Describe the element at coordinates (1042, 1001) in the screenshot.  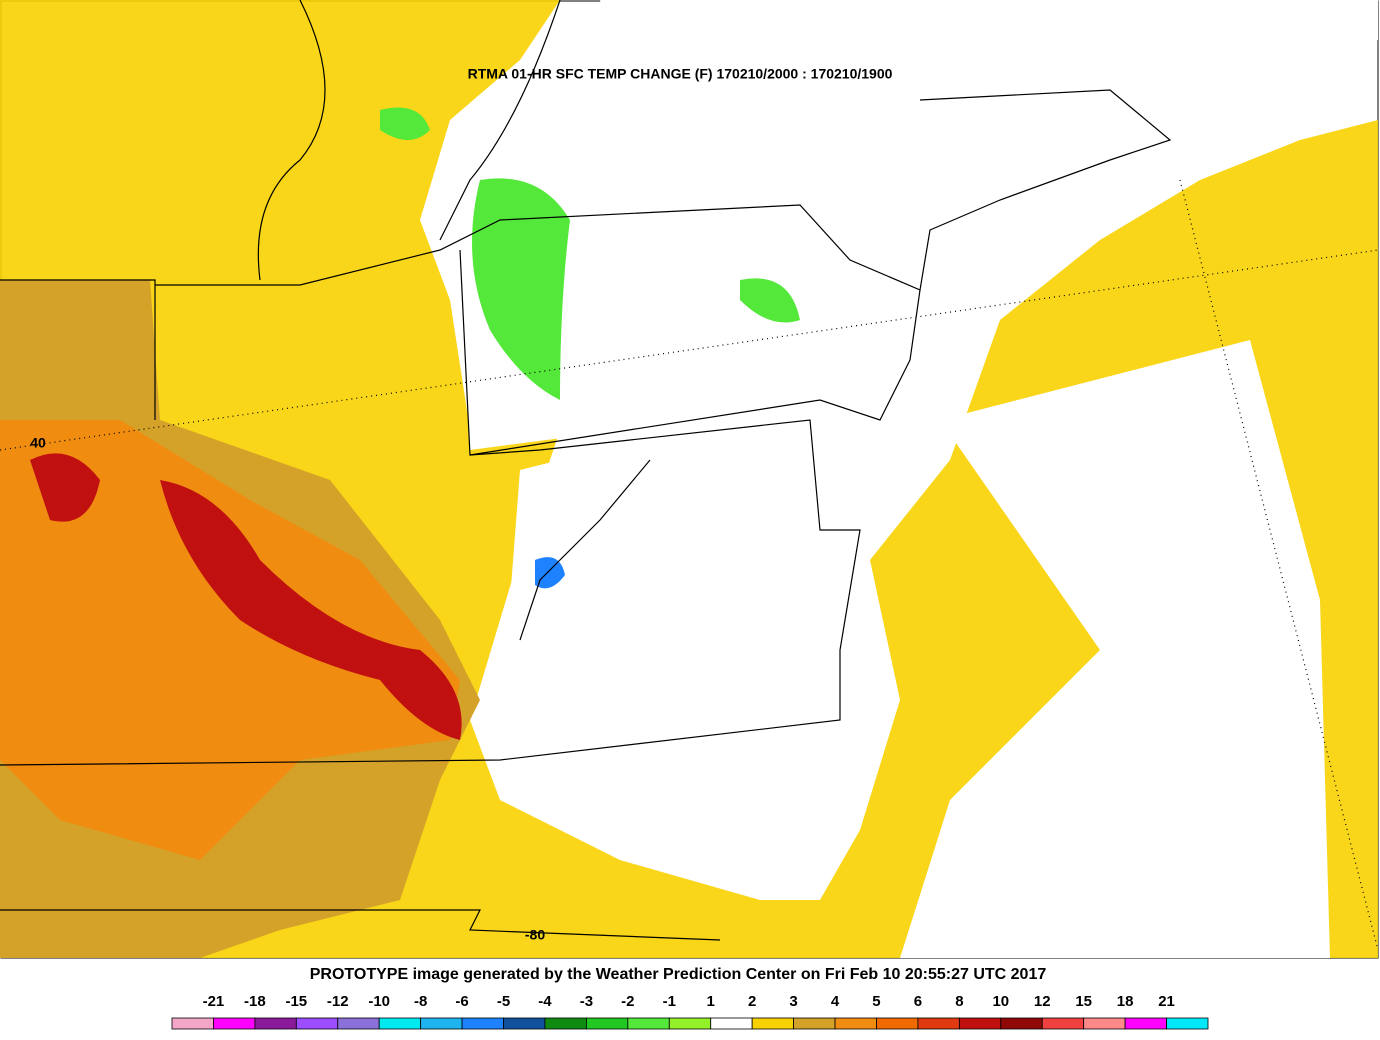
I see `colorbar-label: 12` at that location.